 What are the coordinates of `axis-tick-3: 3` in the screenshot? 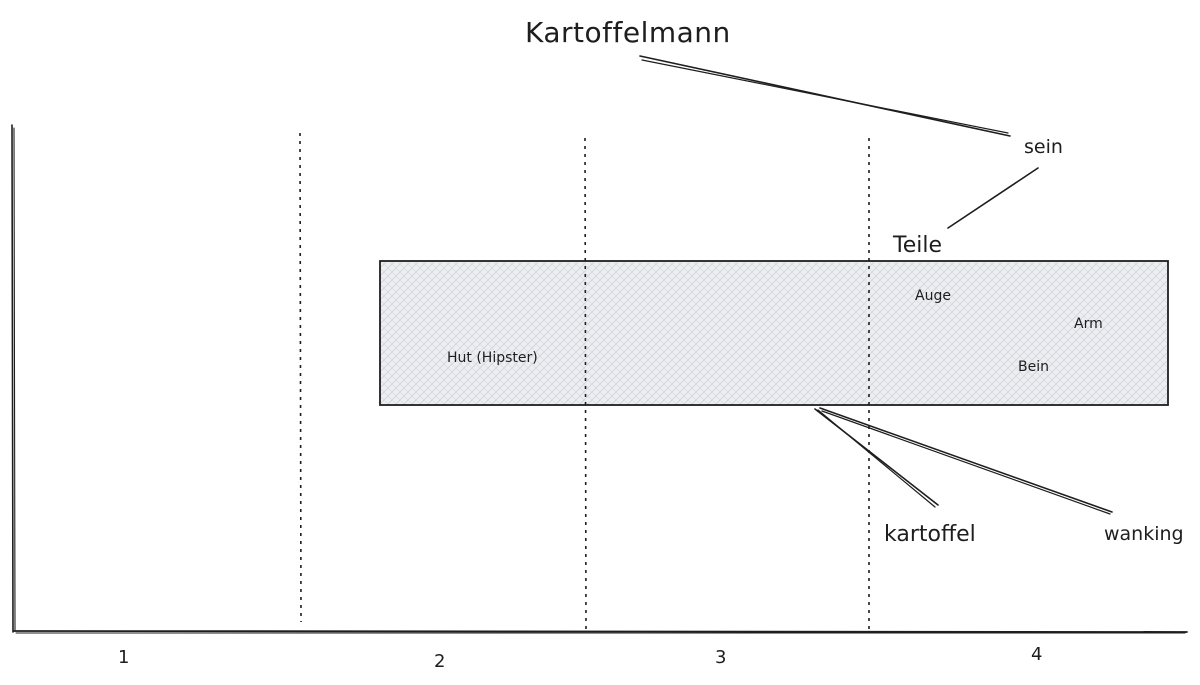 It's located at (720, 657).